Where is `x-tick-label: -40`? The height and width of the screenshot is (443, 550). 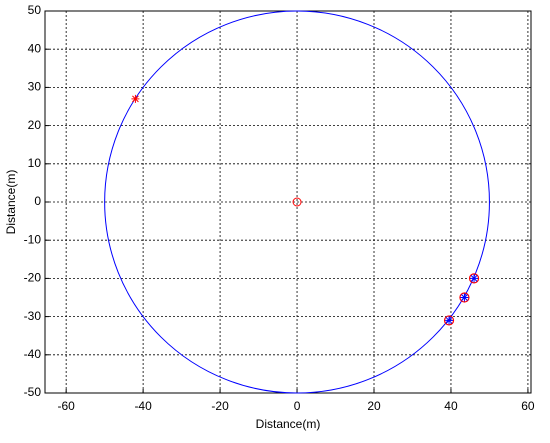 x-tick-label: -40 is located at coordinates (143, 406).